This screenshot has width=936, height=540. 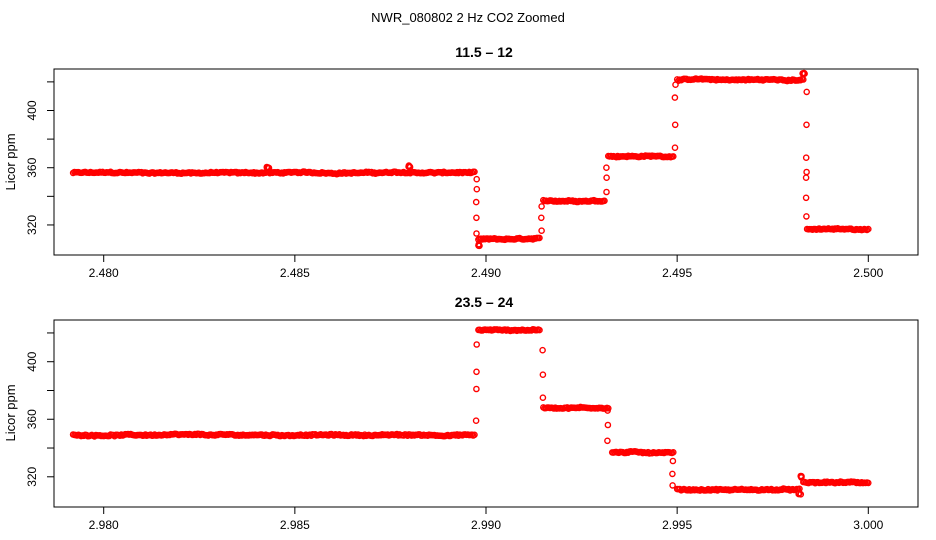 What do you see at coordinates (104, 525) in the screenshot?
I see `x-tick-label: 2.980` at bounding box center [104, 525].